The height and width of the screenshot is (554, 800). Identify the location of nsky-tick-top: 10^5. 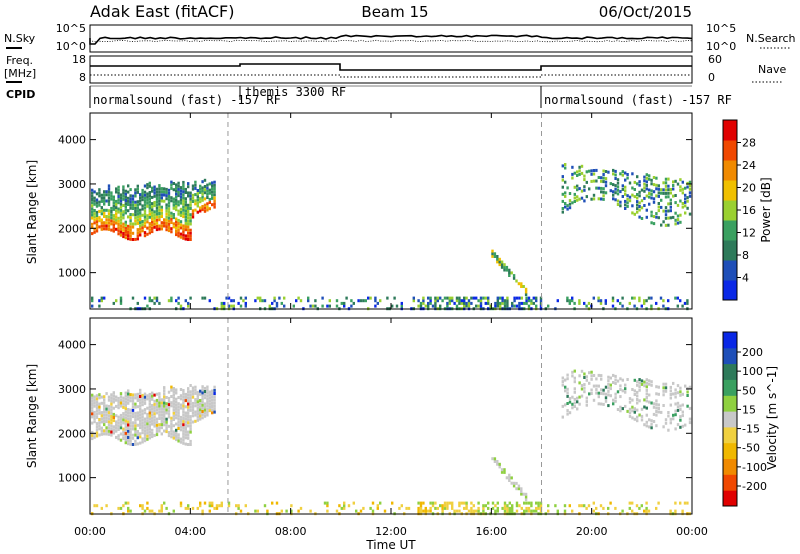
(71, 28).